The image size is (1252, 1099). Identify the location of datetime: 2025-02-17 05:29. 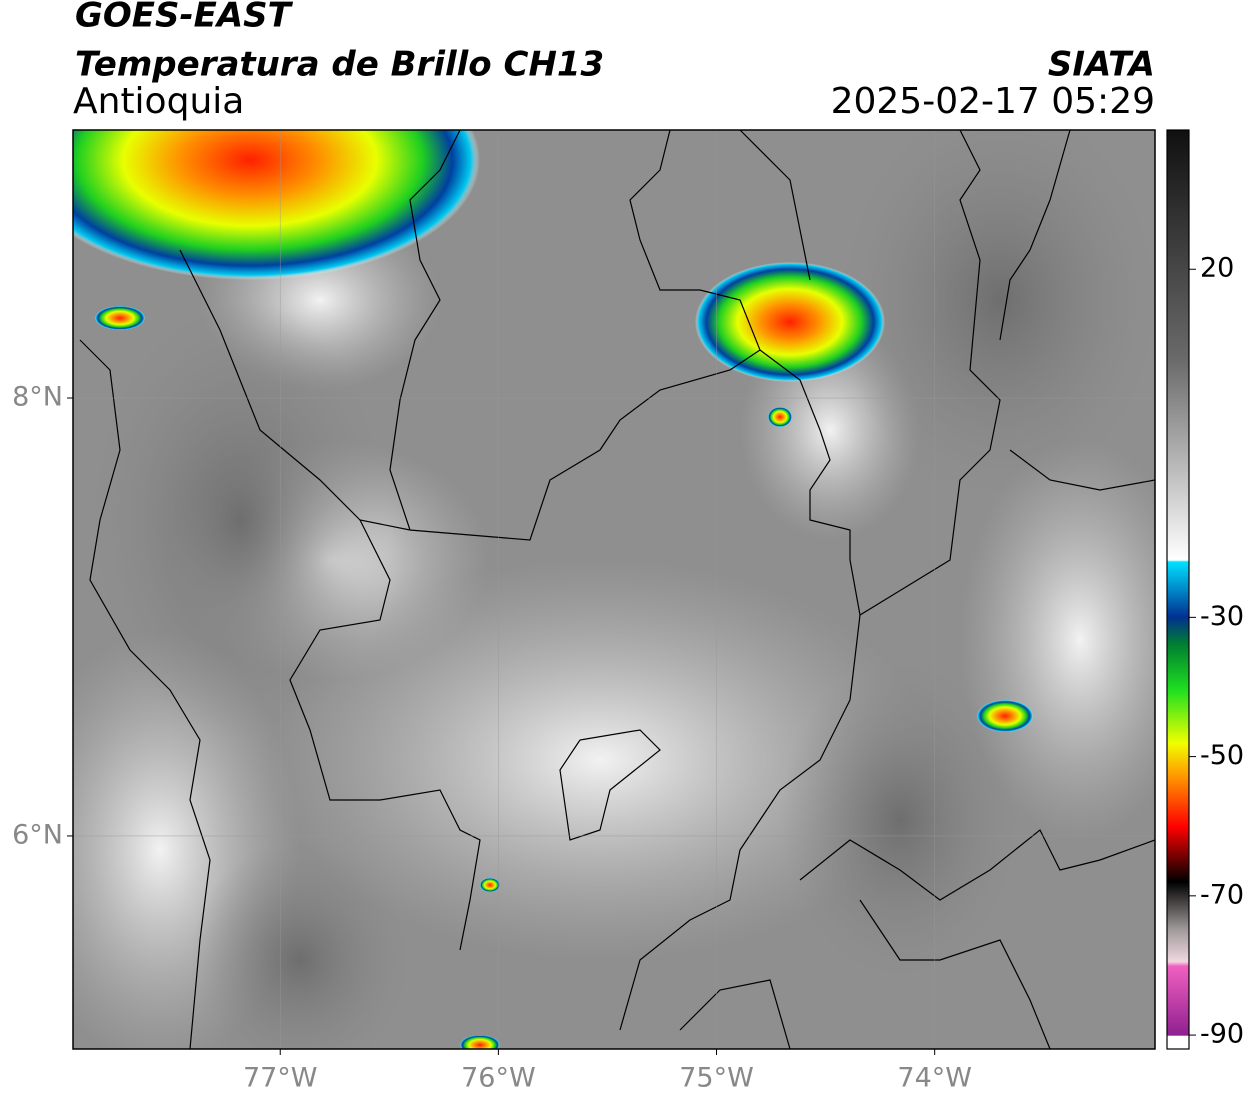
(993, 101).